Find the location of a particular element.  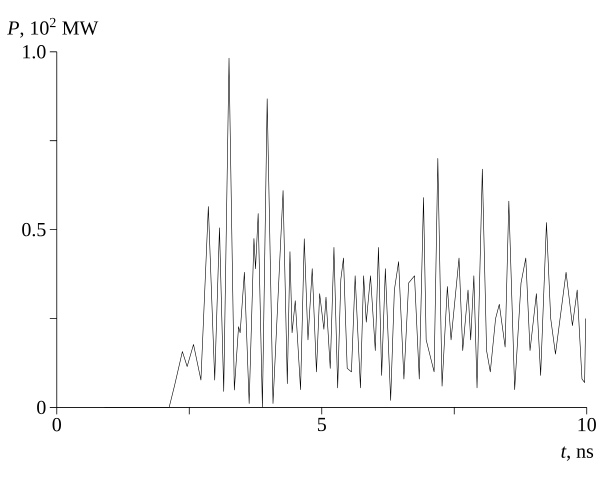

x-tick-label: 10 is located at coordinates (587, 425).